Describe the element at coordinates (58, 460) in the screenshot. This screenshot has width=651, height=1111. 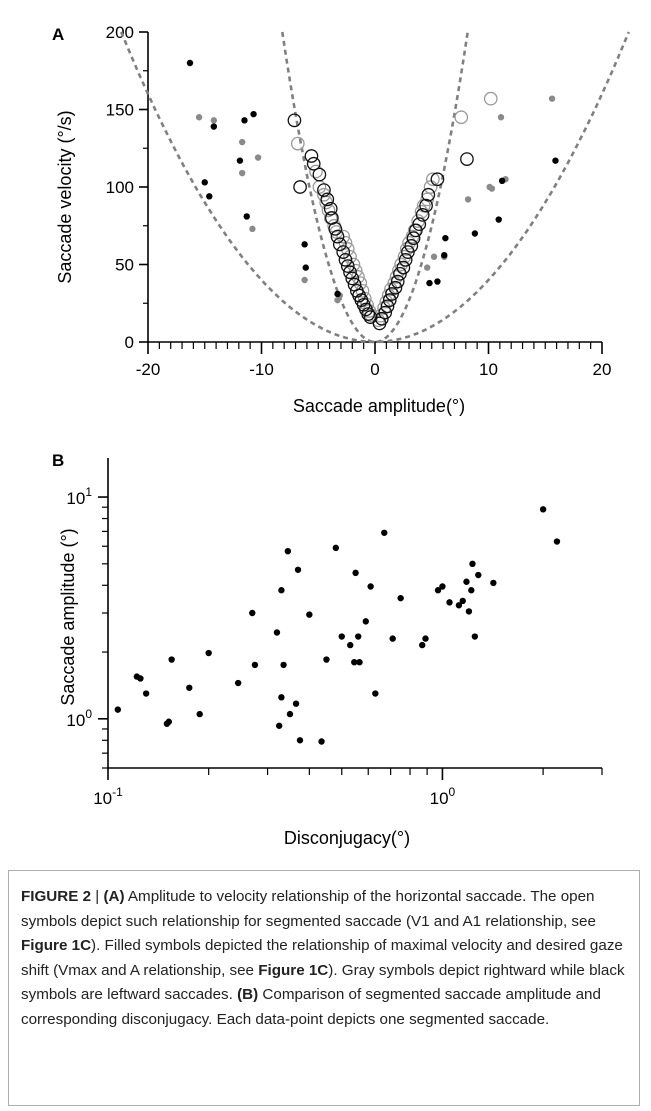
I see `panel-label-b: B` at that location.